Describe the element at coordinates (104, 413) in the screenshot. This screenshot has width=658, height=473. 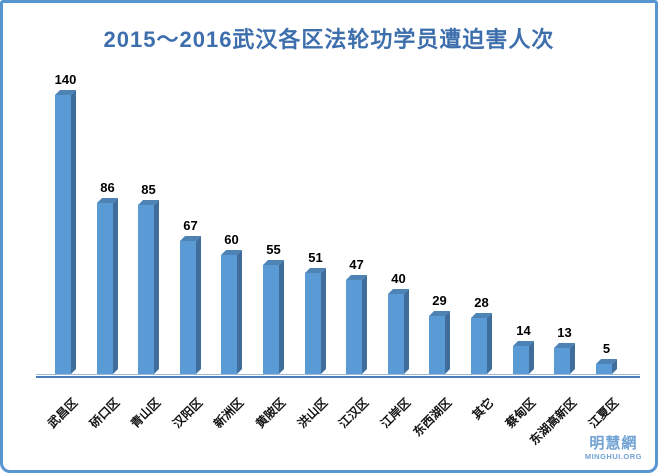
I see `category-label: 硚口区` at that location.